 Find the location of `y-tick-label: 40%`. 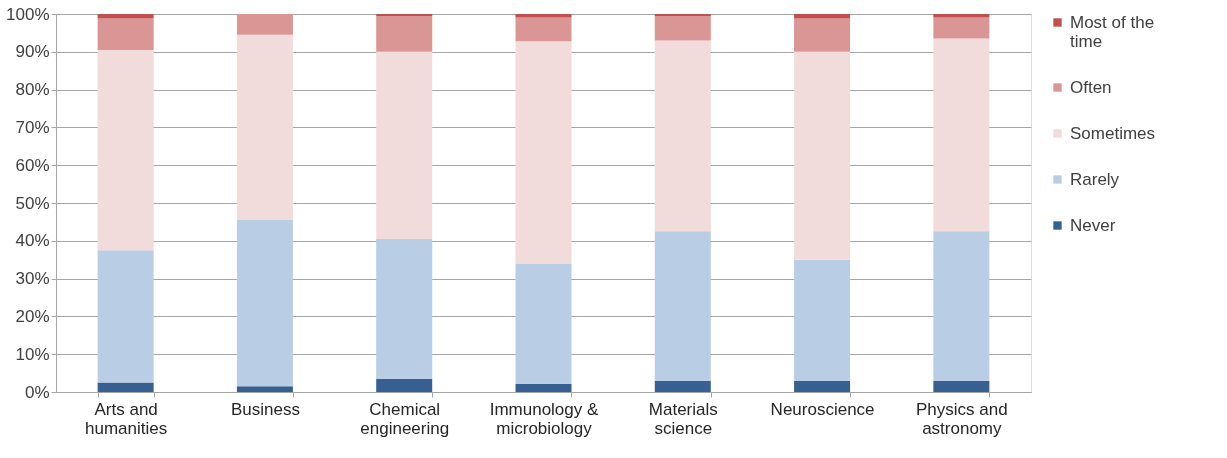

y-tick-label: 40% is located at coordinates (32, 241).